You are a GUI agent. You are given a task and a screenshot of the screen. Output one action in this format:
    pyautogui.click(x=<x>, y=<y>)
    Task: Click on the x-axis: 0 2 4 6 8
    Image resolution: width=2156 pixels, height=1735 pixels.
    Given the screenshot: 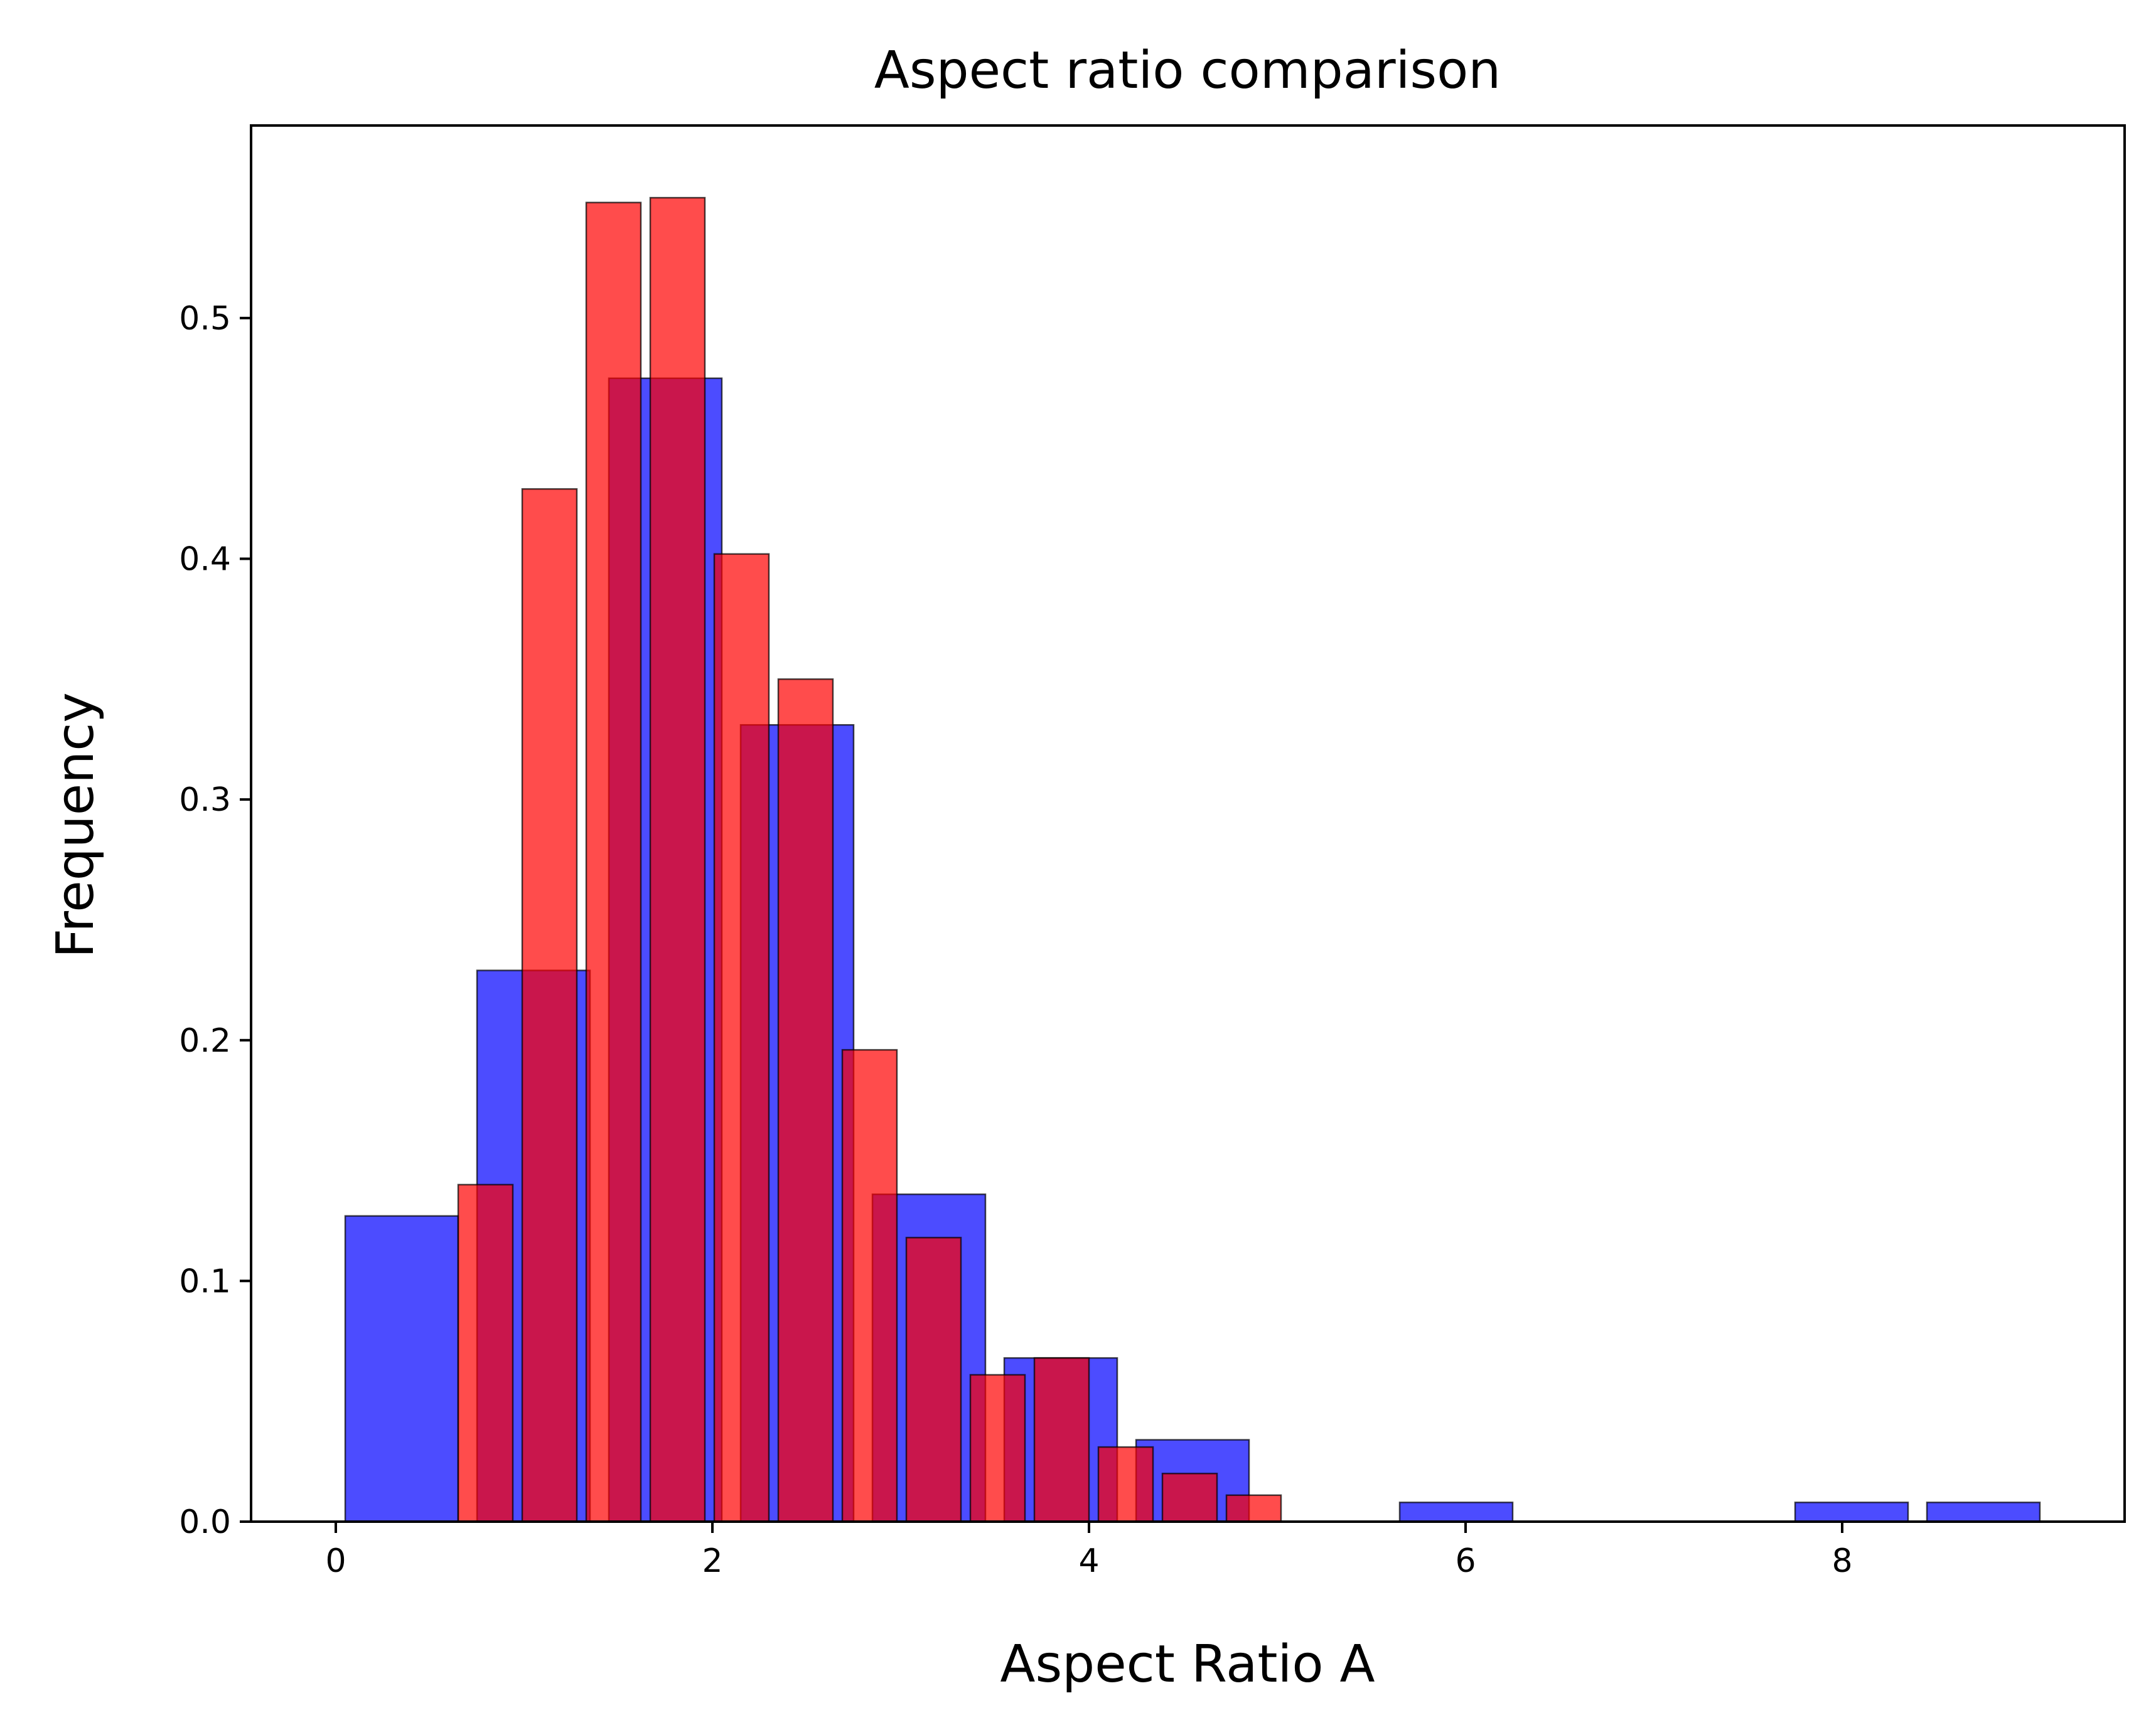 What is the action you would take?
    pyautogui.click(x=1089, y=1551)
    